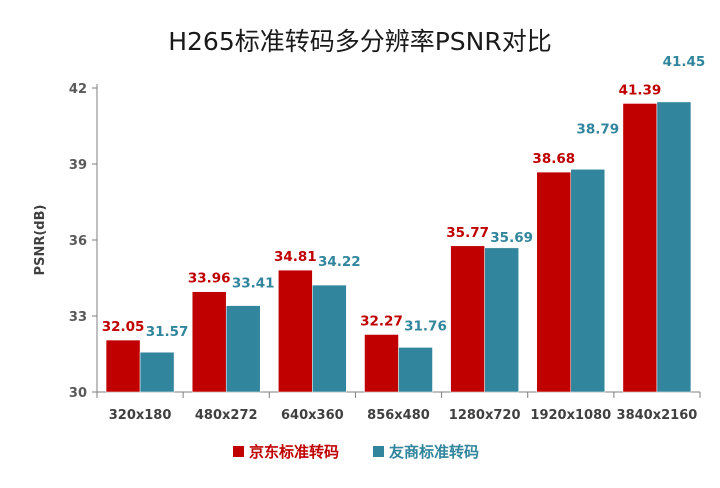 Image resolution: width=720 pixels, height=488 pixels. I want to click on x-tick-label: 1920x1080, so click(570, 415).